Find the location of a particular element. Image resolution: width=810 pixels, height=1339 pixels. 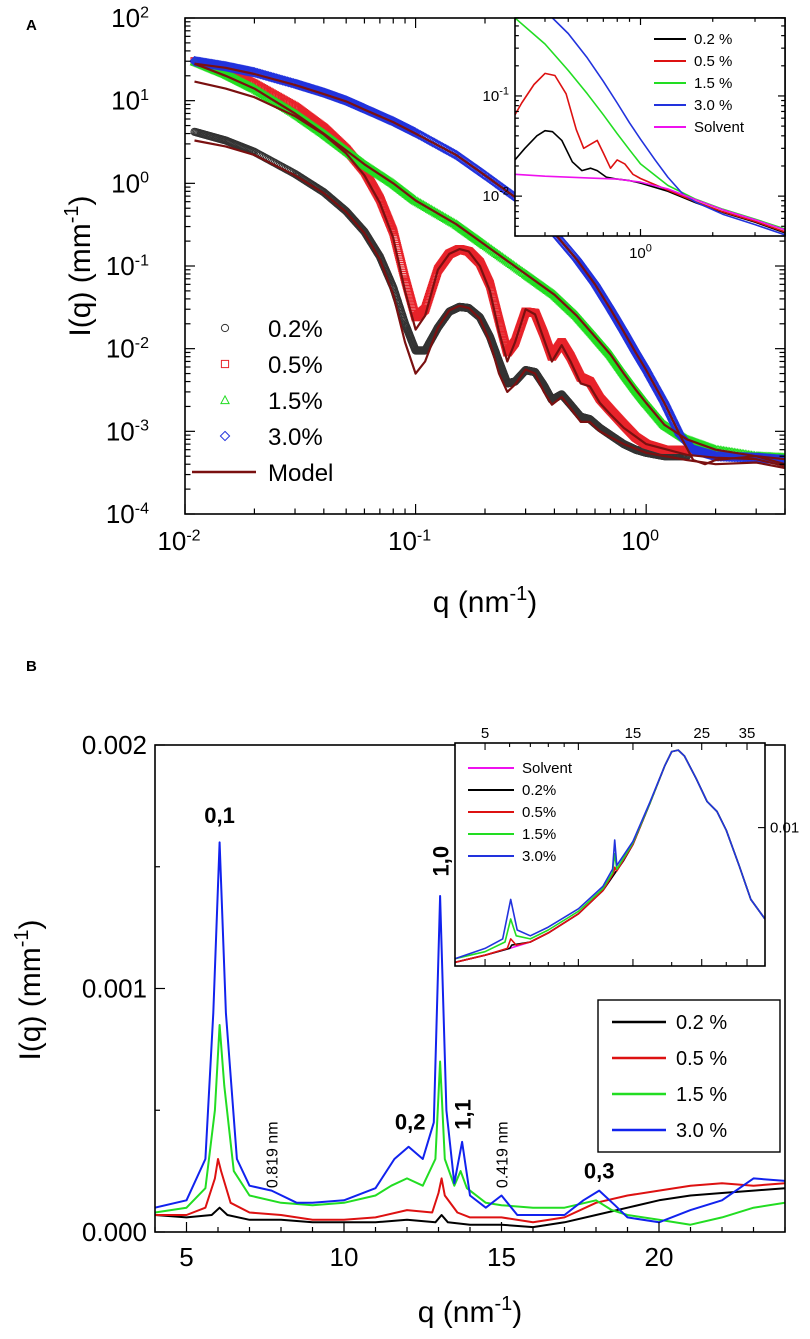

legend-marker-0.5% is located at coordinates (225, 364).